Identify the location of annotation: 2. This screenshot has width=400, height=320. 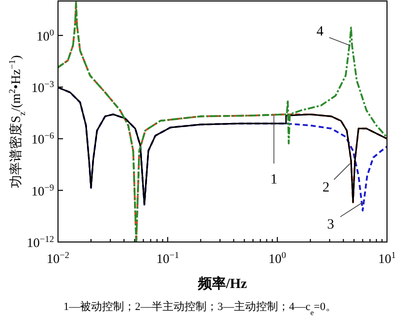
(326, 188).